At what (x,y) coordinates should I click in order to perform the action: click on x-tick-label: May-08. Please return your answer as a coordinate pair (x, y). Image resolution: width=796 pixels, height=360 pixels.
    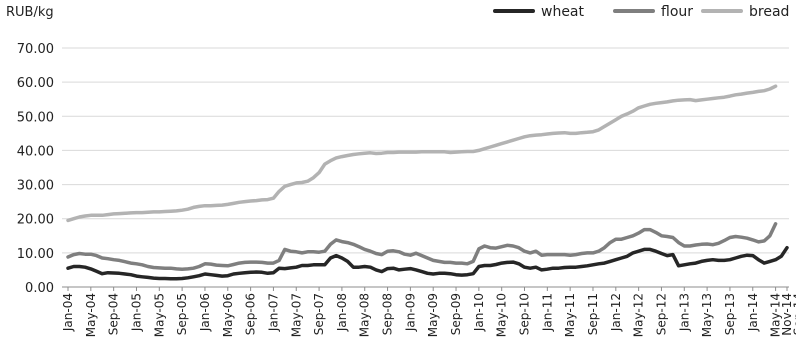
    Looking at the image, I should click on (365, 315).